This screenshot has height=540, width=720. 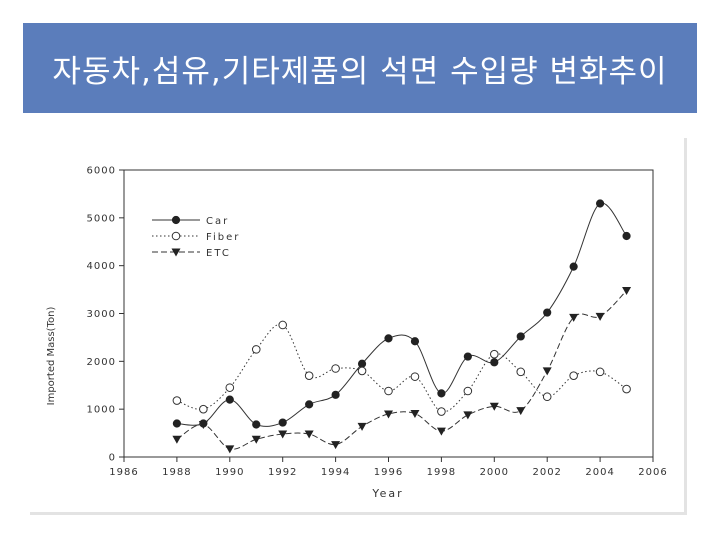 What do you see at coordinates (360, 71) in the screenshot?
I see `slide-title: 자동차,섬유,기타제품의 석면 수입량 변화추이` at bounding box center [360, 71].